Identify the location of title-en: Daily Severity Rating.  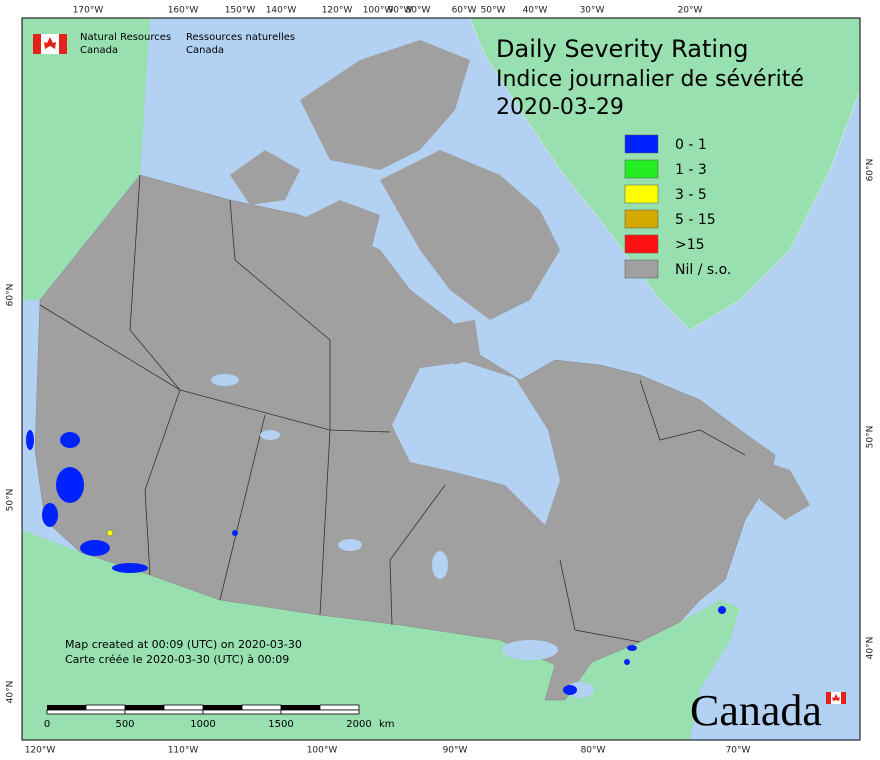
(622, 49).